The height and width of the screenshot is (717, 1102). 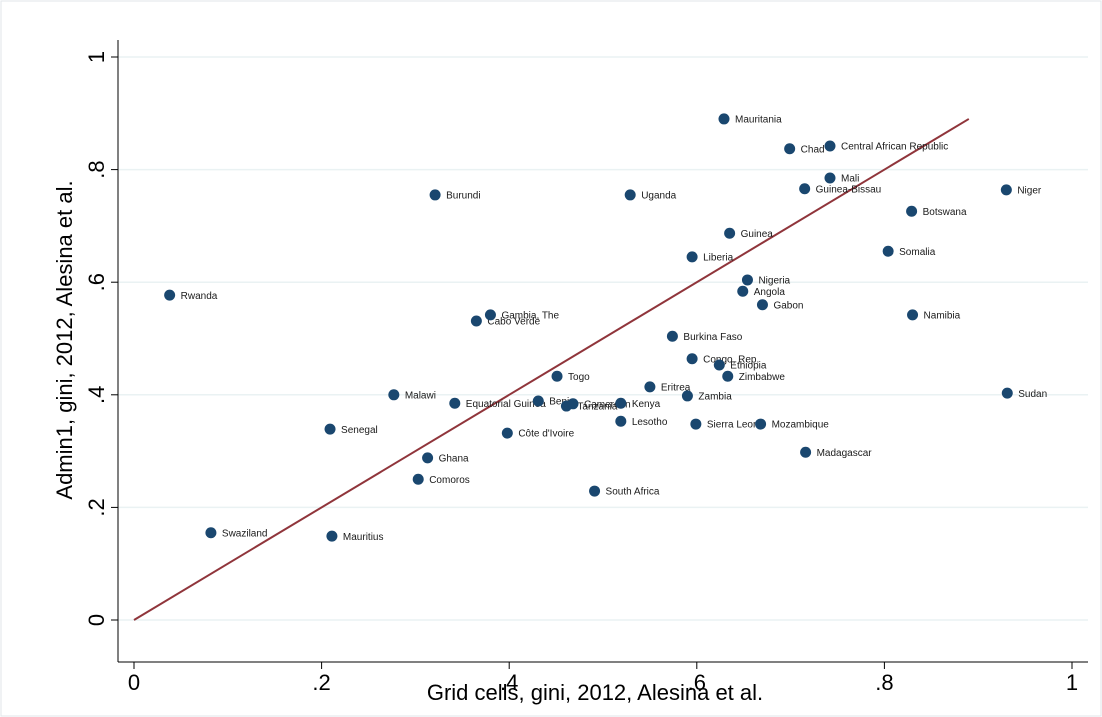 I want to click on y-tick-label: 1, so click(x=96, y=57).